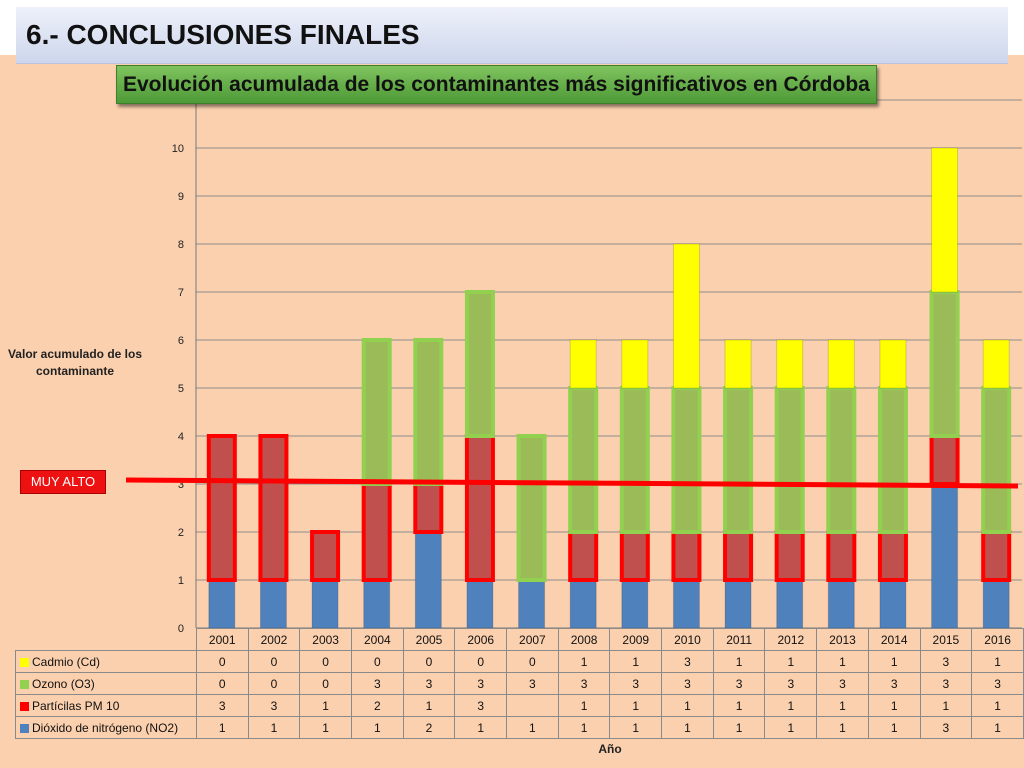 The image size is (1024, 768). I want to click on y-tick-label: 5, so click(181, 389).